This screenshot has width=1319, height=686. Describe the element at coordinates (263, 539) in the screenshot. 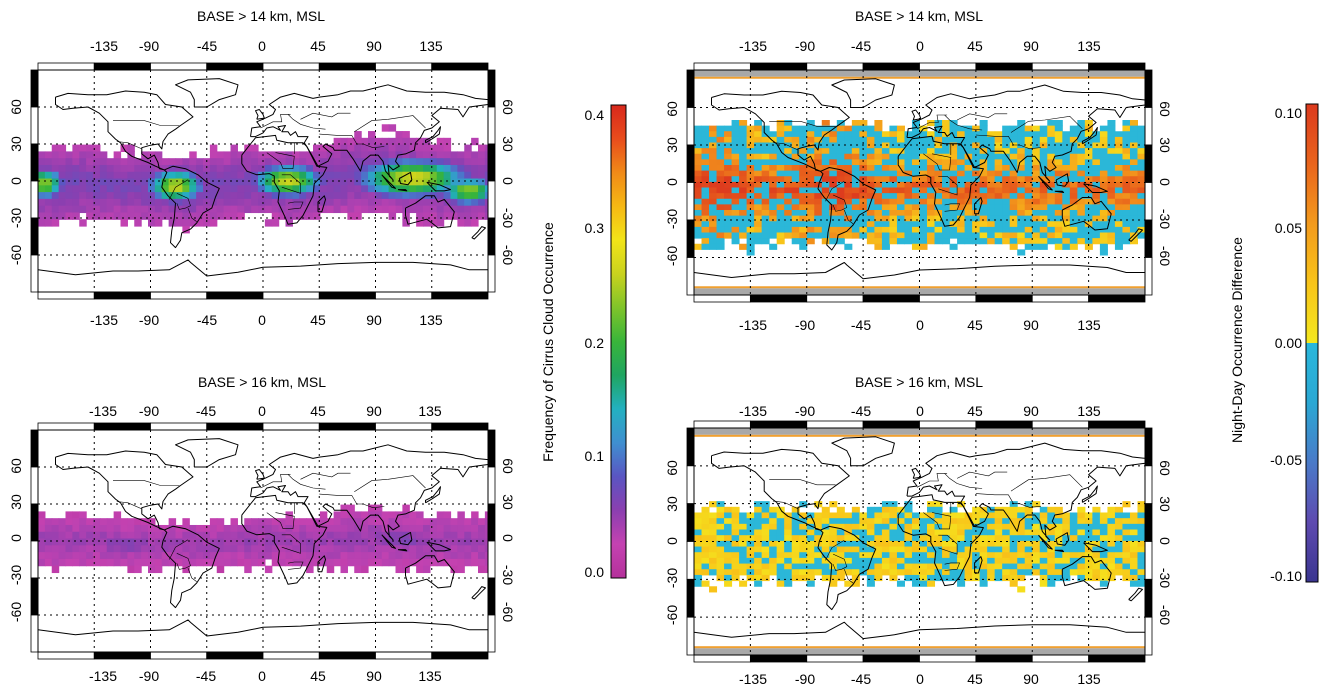

I see `occurrence-raster` at that location.